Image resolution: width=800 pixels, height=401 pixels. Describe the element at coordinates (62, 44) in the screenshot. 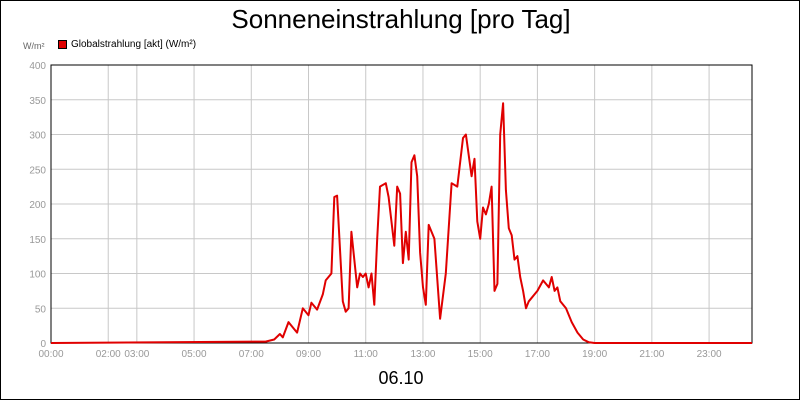

I see `legend-swatch` at that location.